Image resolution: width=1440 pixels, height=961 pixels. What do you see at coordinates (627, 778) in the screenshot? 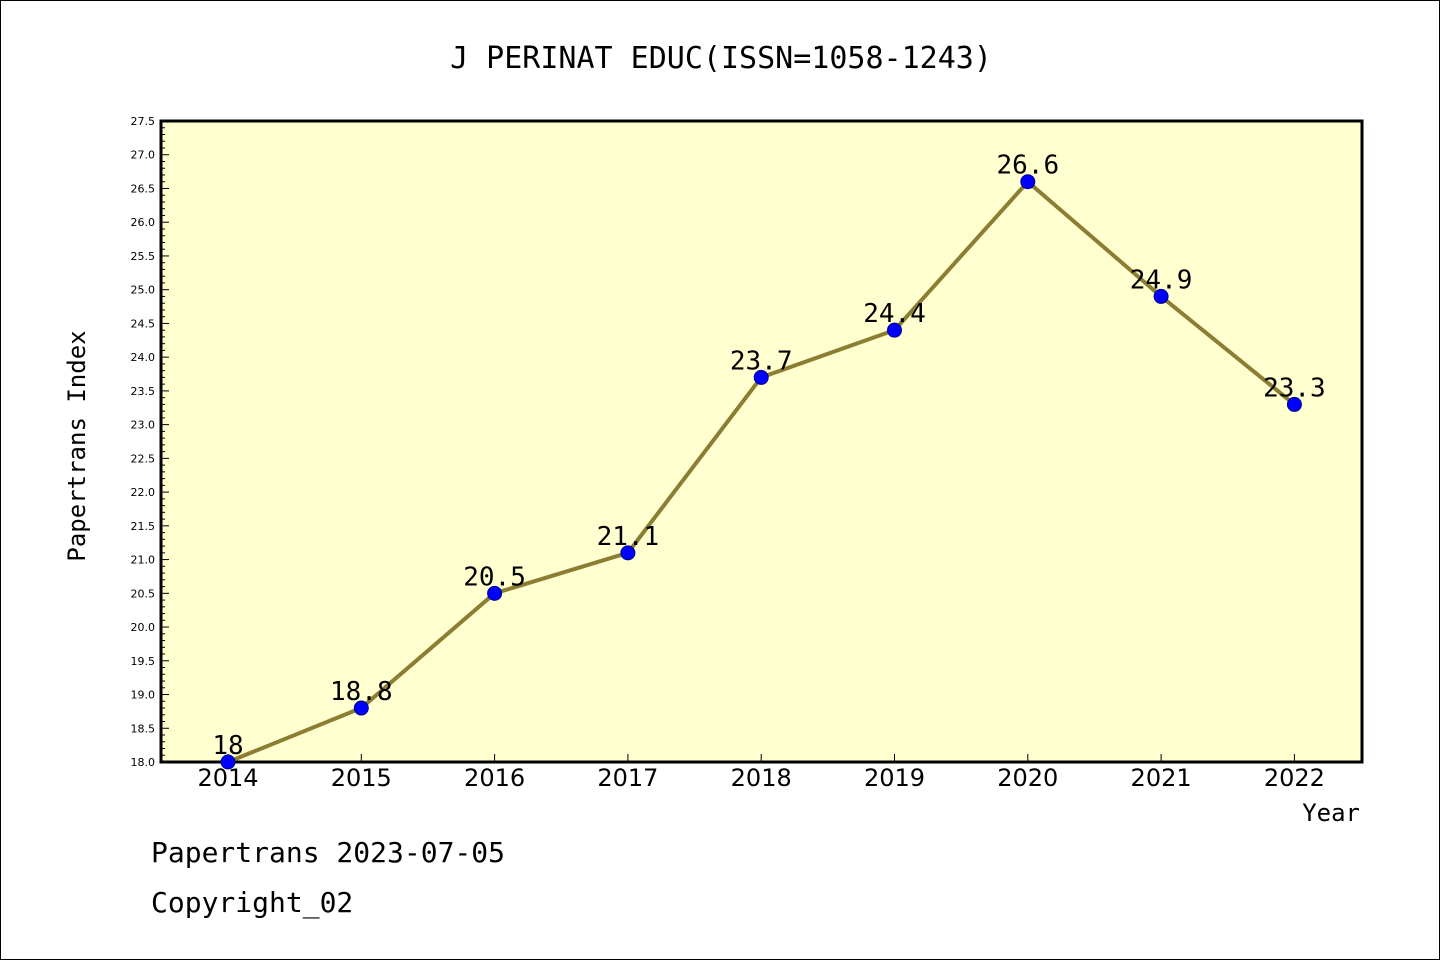
I see `x-tick-label: 2017` at bounding box center [627, 778].